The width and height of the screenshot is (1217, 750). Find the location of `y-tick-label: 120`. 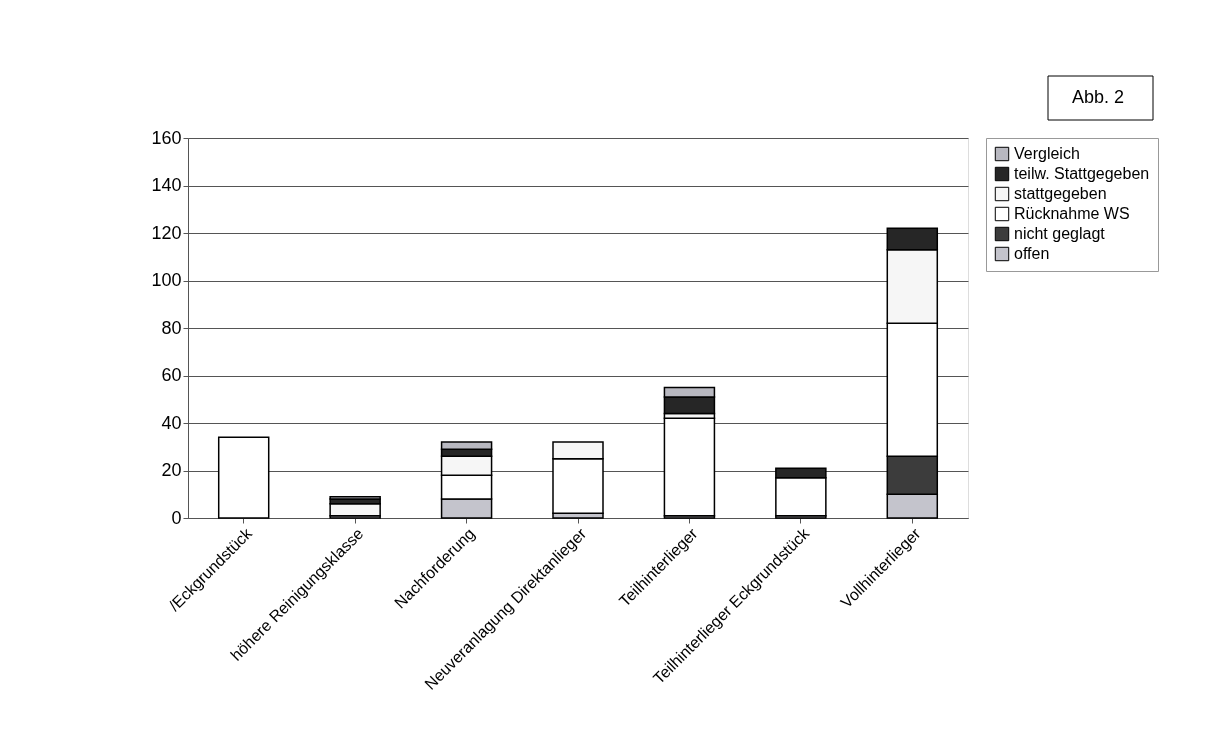

y-tick-label: 120 is located at coordinates (166, 232).